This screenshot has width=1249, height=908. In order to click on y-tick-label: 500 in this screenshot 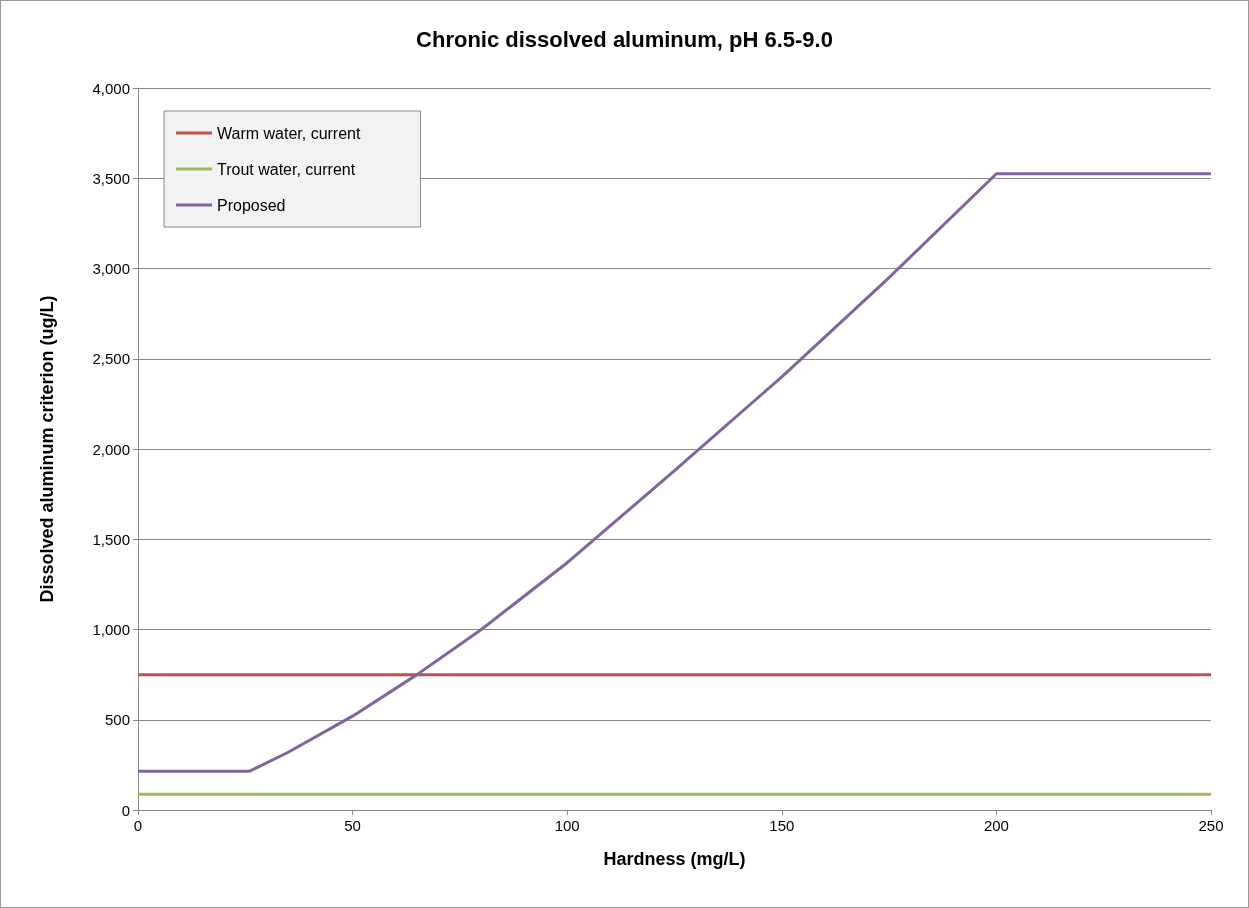, I will do `click(117, 720)`.